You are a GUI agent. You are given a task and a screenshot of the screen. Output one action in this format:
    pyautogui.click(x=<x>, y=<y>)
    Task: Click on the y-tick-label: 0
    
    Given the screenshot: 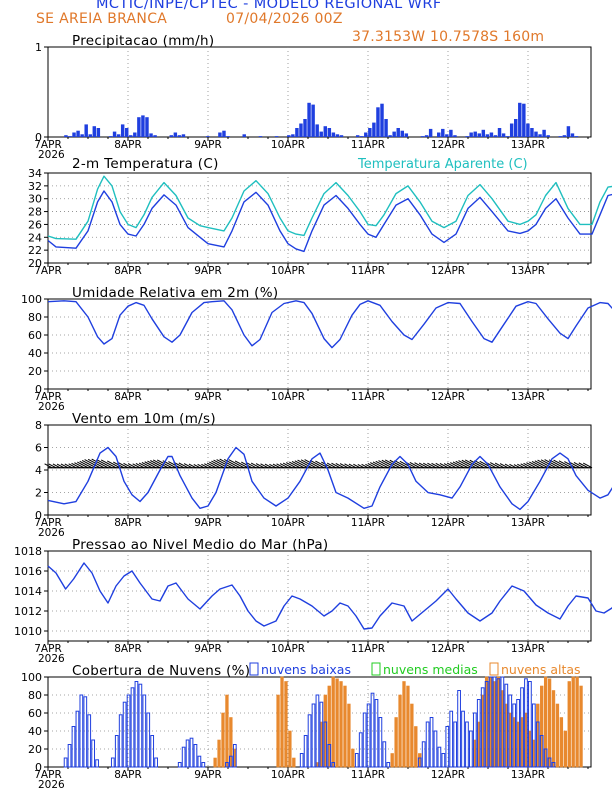 What is the action you would take?
    pyautogui.click(x=38, y=389)
    